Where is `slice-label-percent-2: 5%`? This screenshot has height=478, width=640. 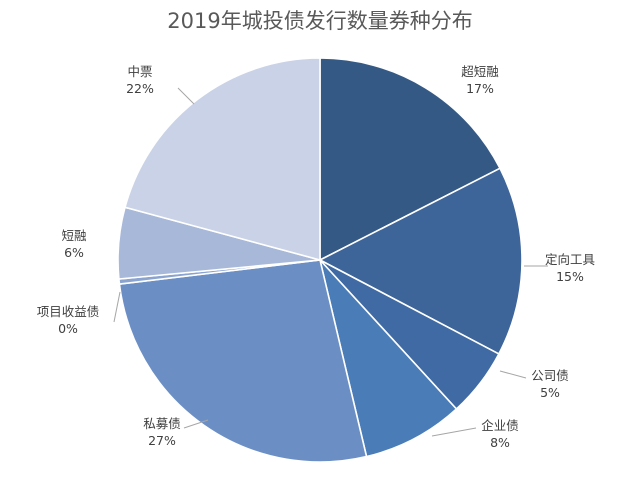
slice-label-percent-2: 5% is located at coordinates (550, 392).